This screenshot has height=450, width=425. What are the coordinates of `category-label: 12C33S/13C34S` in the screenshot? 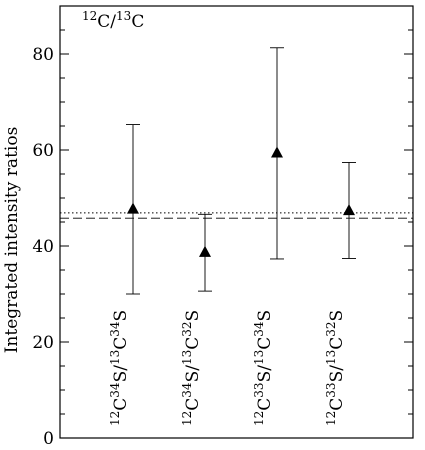 It's located at (263, 368).